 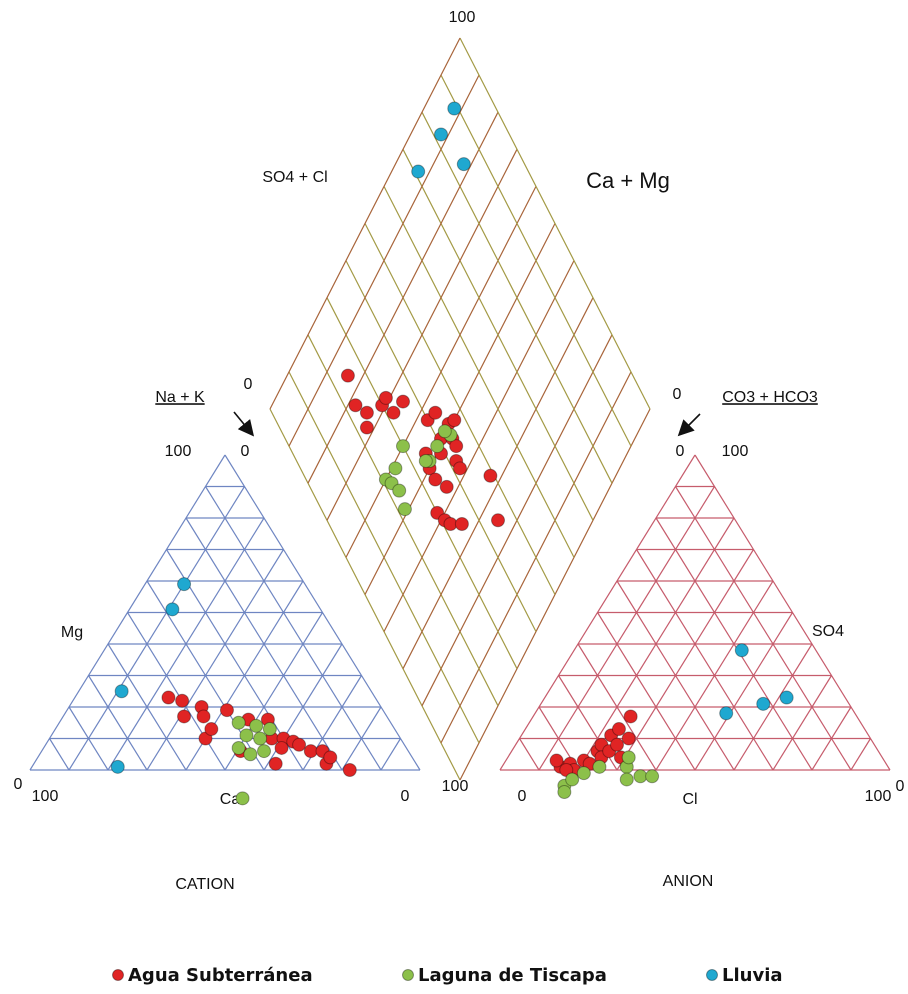 I want to click on axis-label: Ca, so click(x=230, y=799).